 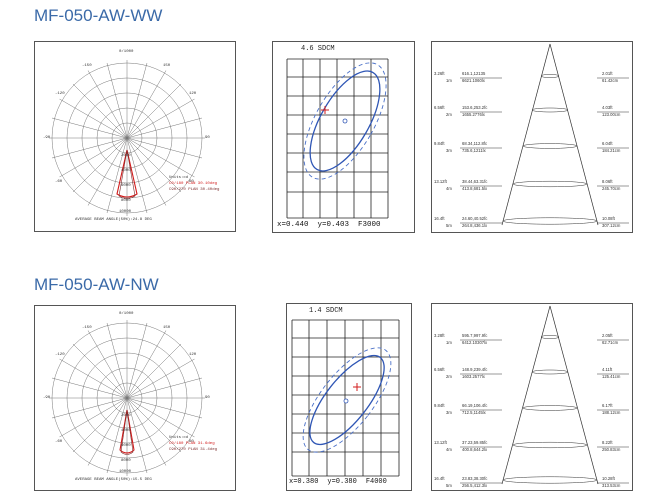 I want to click on cone-illuminance: 1603.2577lx, so click(x=473, y=376).